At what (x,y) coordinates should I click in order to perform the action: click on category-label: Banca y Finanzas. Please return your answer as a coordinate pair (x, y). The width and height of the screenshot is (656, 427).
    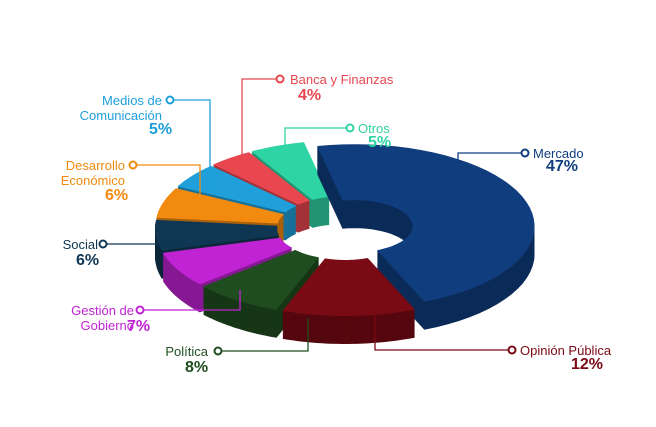
    Looking at the image, I should click on (342, 79).